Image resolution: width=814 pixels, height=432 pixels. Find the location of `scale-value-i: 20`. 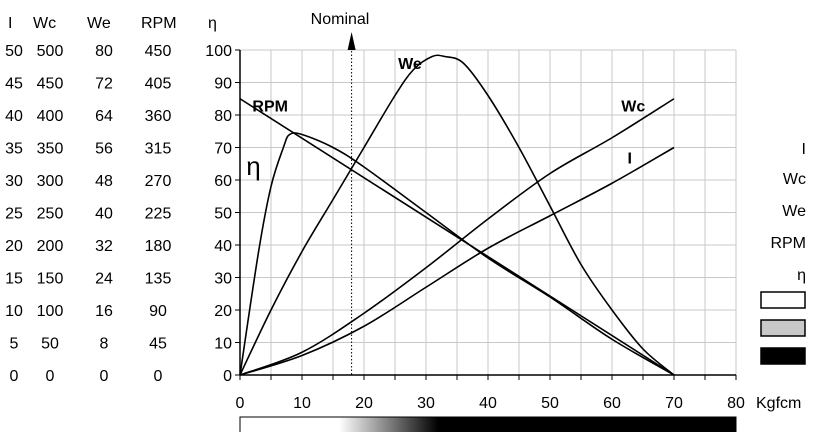

scale-value-i: 20 is located at coordinates (14, 246).